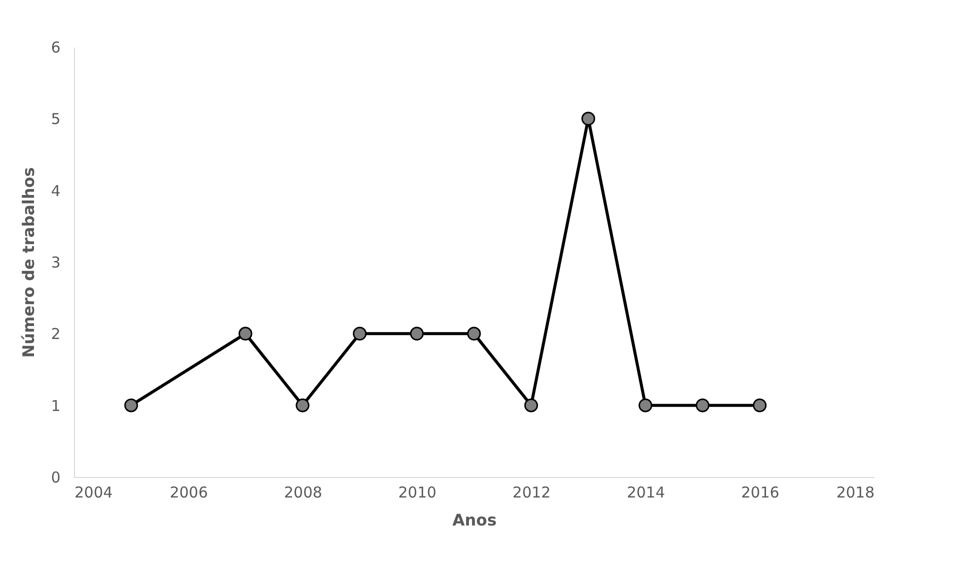  What do you see at coordinates (55, 477) in the screenshot?
I see `y-tick-label: 0` at bounding box center [55, 477].